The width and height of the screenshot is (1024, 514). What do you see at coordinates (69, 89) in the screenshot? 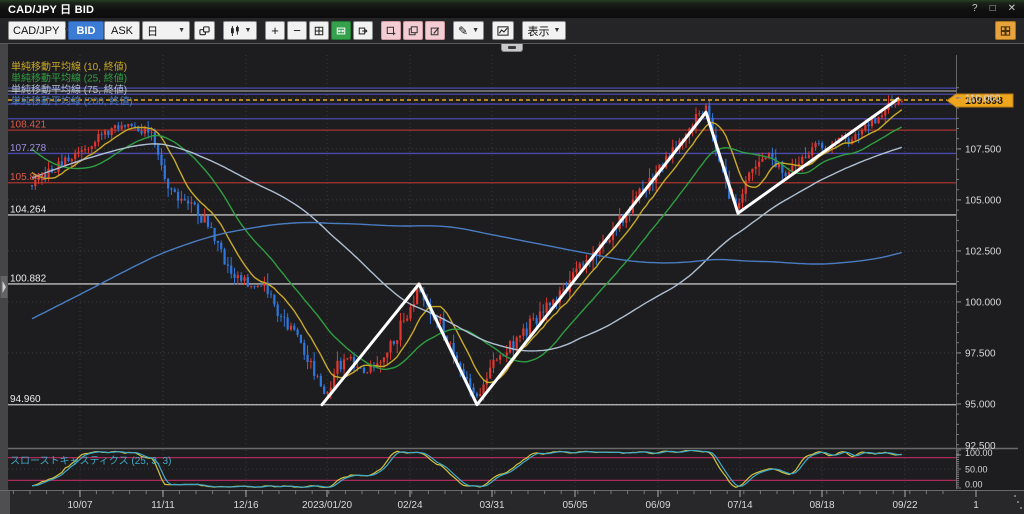
I see `legend-ma-75: 単純移動平均線 (75, 終値)` at bounding box center [69, 89].